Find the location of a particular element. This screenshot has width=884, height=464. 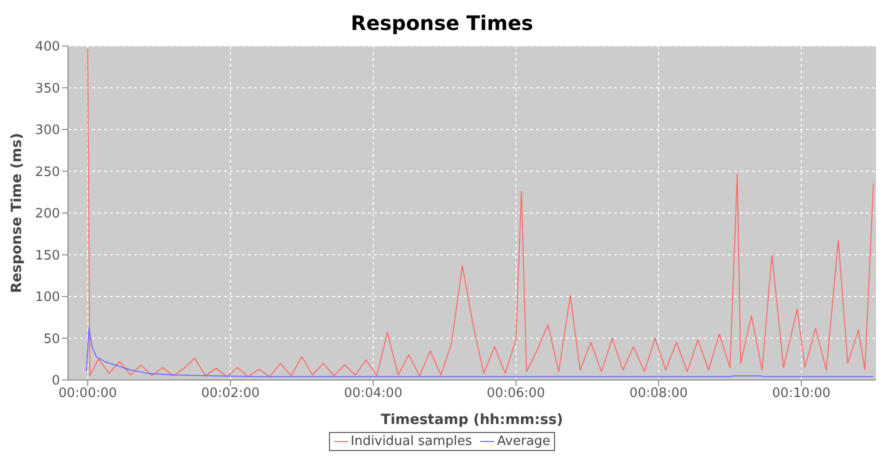

y-tick-label: 400 is located at coordinates (47, 47).